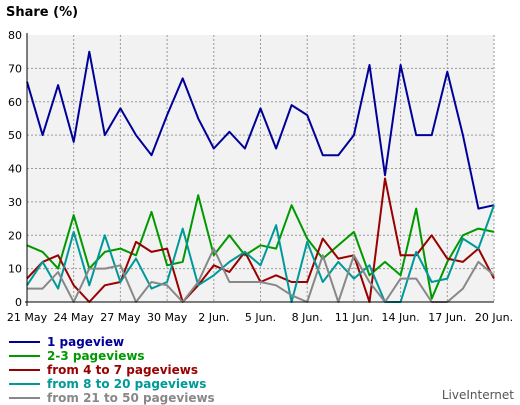 The width and height of the screenshot is (520, 405). I want to click on x-tick-label: 8 Jun., so click(307, 317).